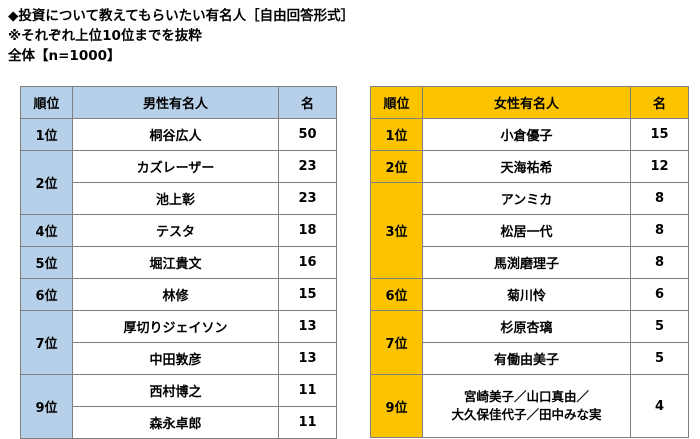 This screenshot has height=439, width=700. I want to click on name-cell: 池上彰, so click(175, 198).